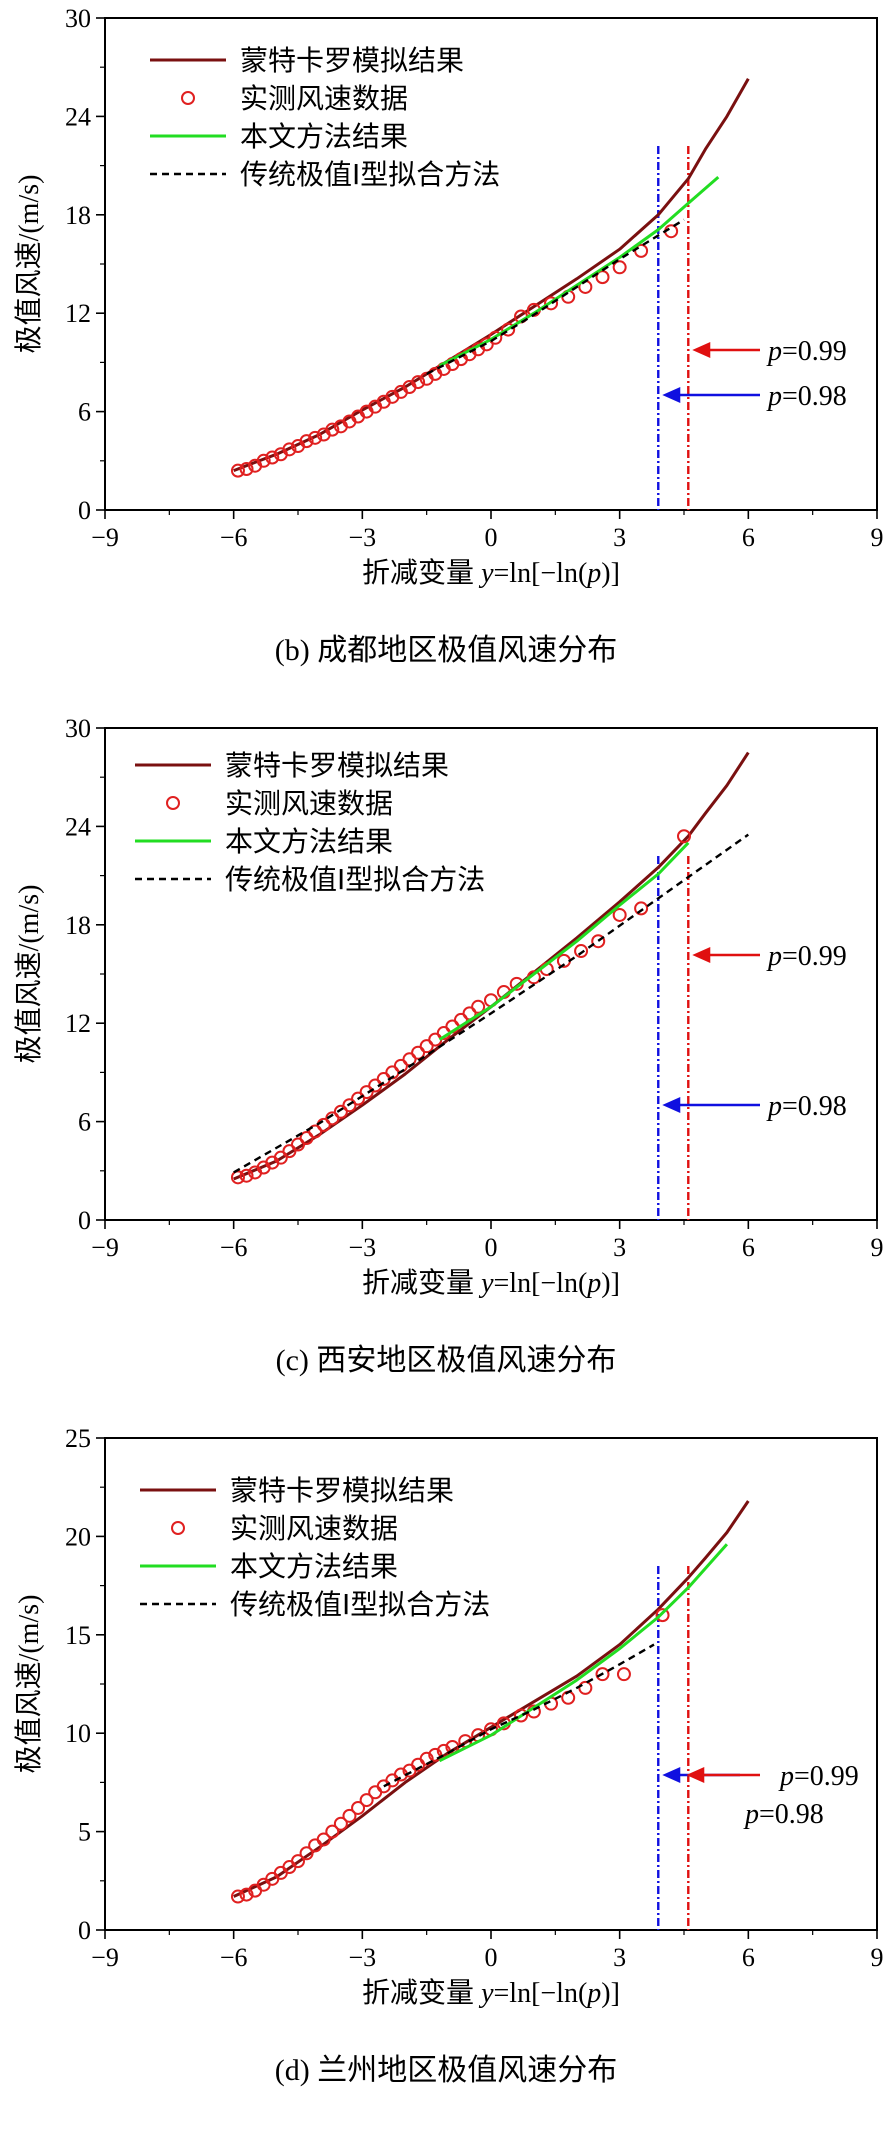  I want to click on panel-caption: (b) 成都地区极值风速分布, so click(446, 650).